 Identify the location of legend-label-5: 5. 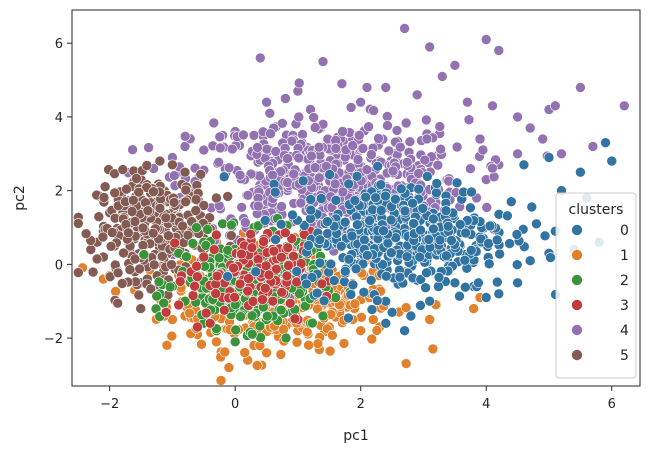
(624, 356).